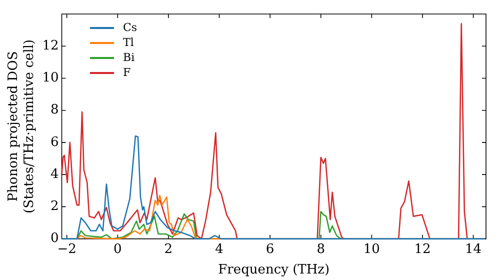 The height and width of the screenshot is (280, 500). Describe the element at coordinates (274, 270) in the screenshot. I see `x-axis-title: Frequency (THz)` at that location.